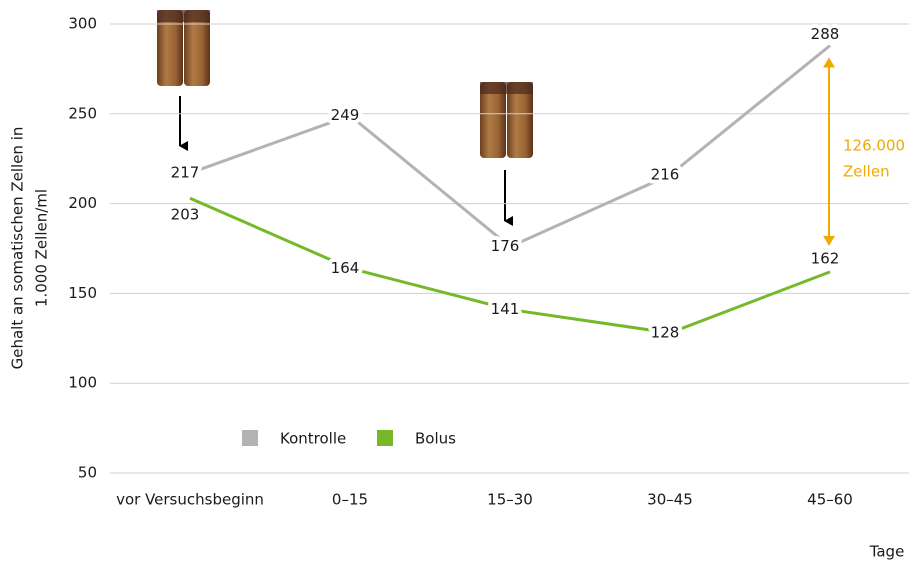 The height and width of the screenshot is (563, 909). What do you see at coordinates (82, 203) in the screenshot?
I see `y-tick-label: 200` at bounding box center [82, 203].